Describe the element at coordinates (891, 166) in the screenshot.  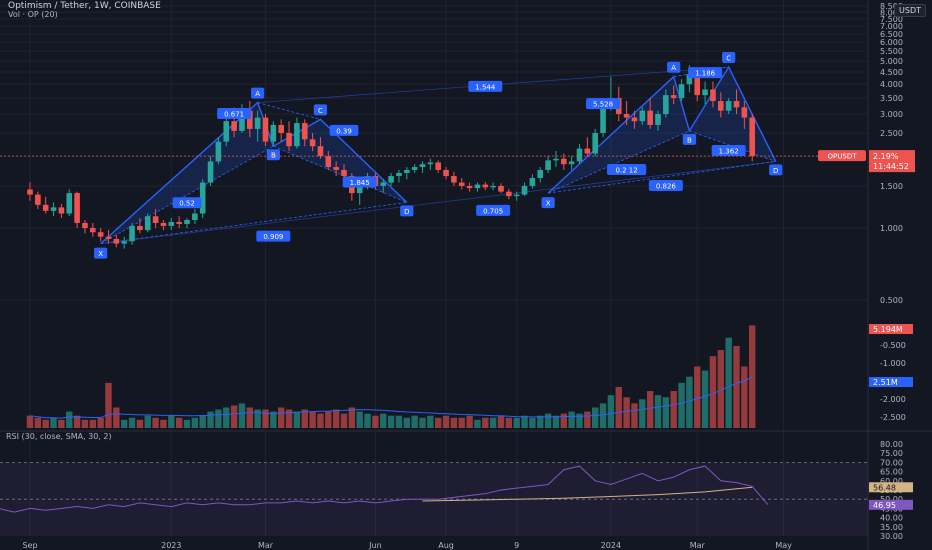
I see `last-price-timer: 11:44:52` at that location.